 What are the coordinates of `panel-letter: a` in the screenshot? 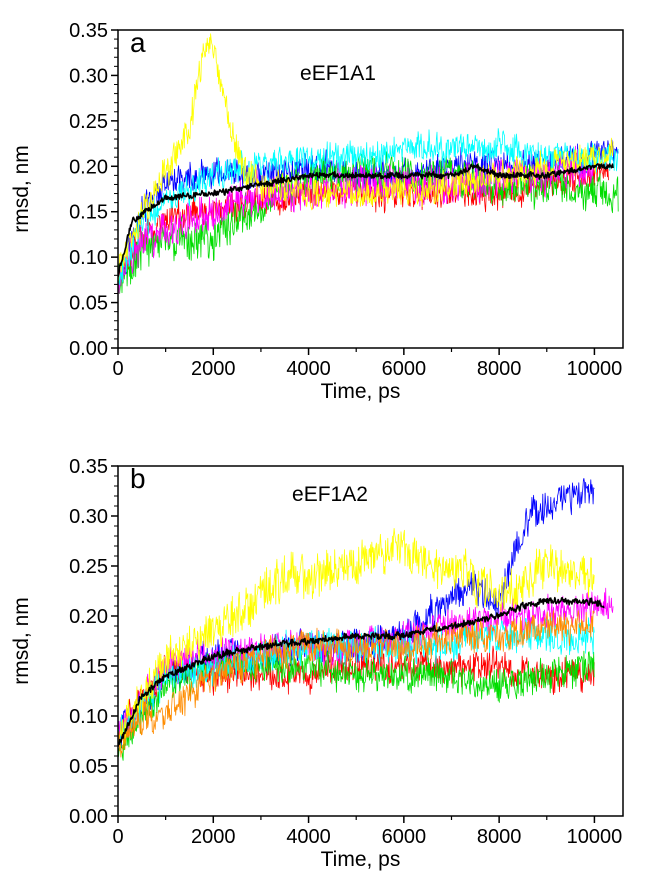 It's located at (138, 42).